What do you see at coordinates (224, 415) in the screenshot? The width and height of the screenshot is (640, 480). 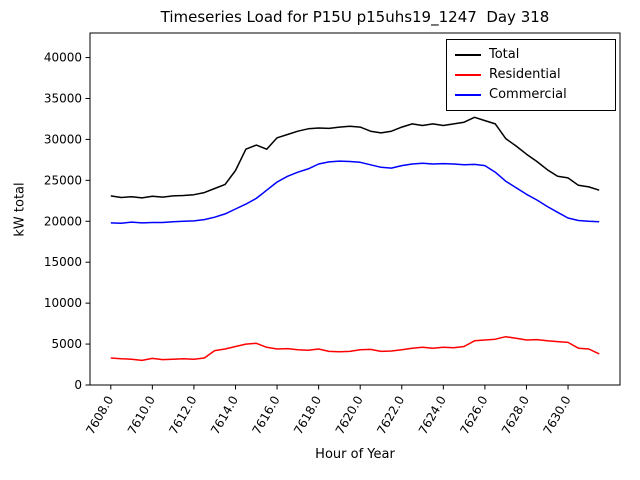 I see `x-tick-label: 7614.0` at bounding box center [224, 415].